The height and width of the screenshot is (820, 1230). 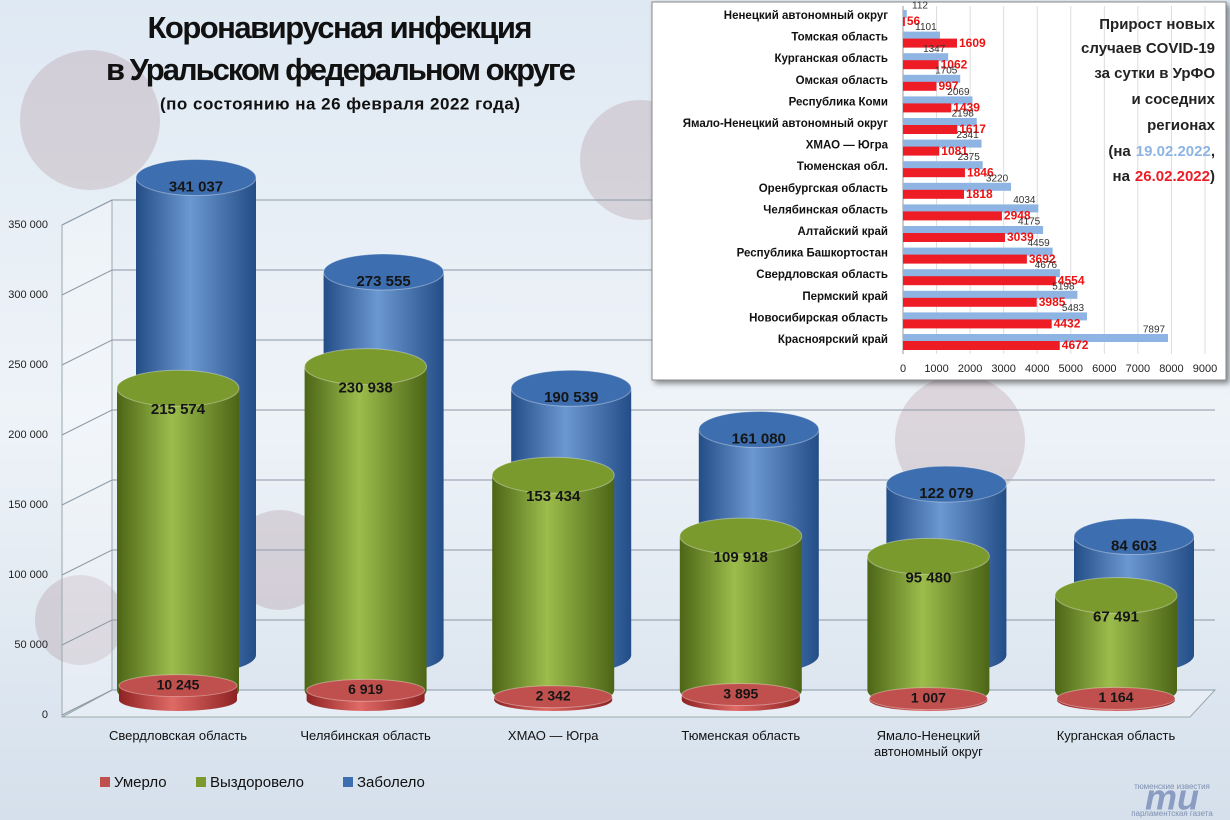 What do you see at coordinates (1172, 176) in the screenshot?
I see `note-date: 26.02.2022` at bounding box center [1172, 176].